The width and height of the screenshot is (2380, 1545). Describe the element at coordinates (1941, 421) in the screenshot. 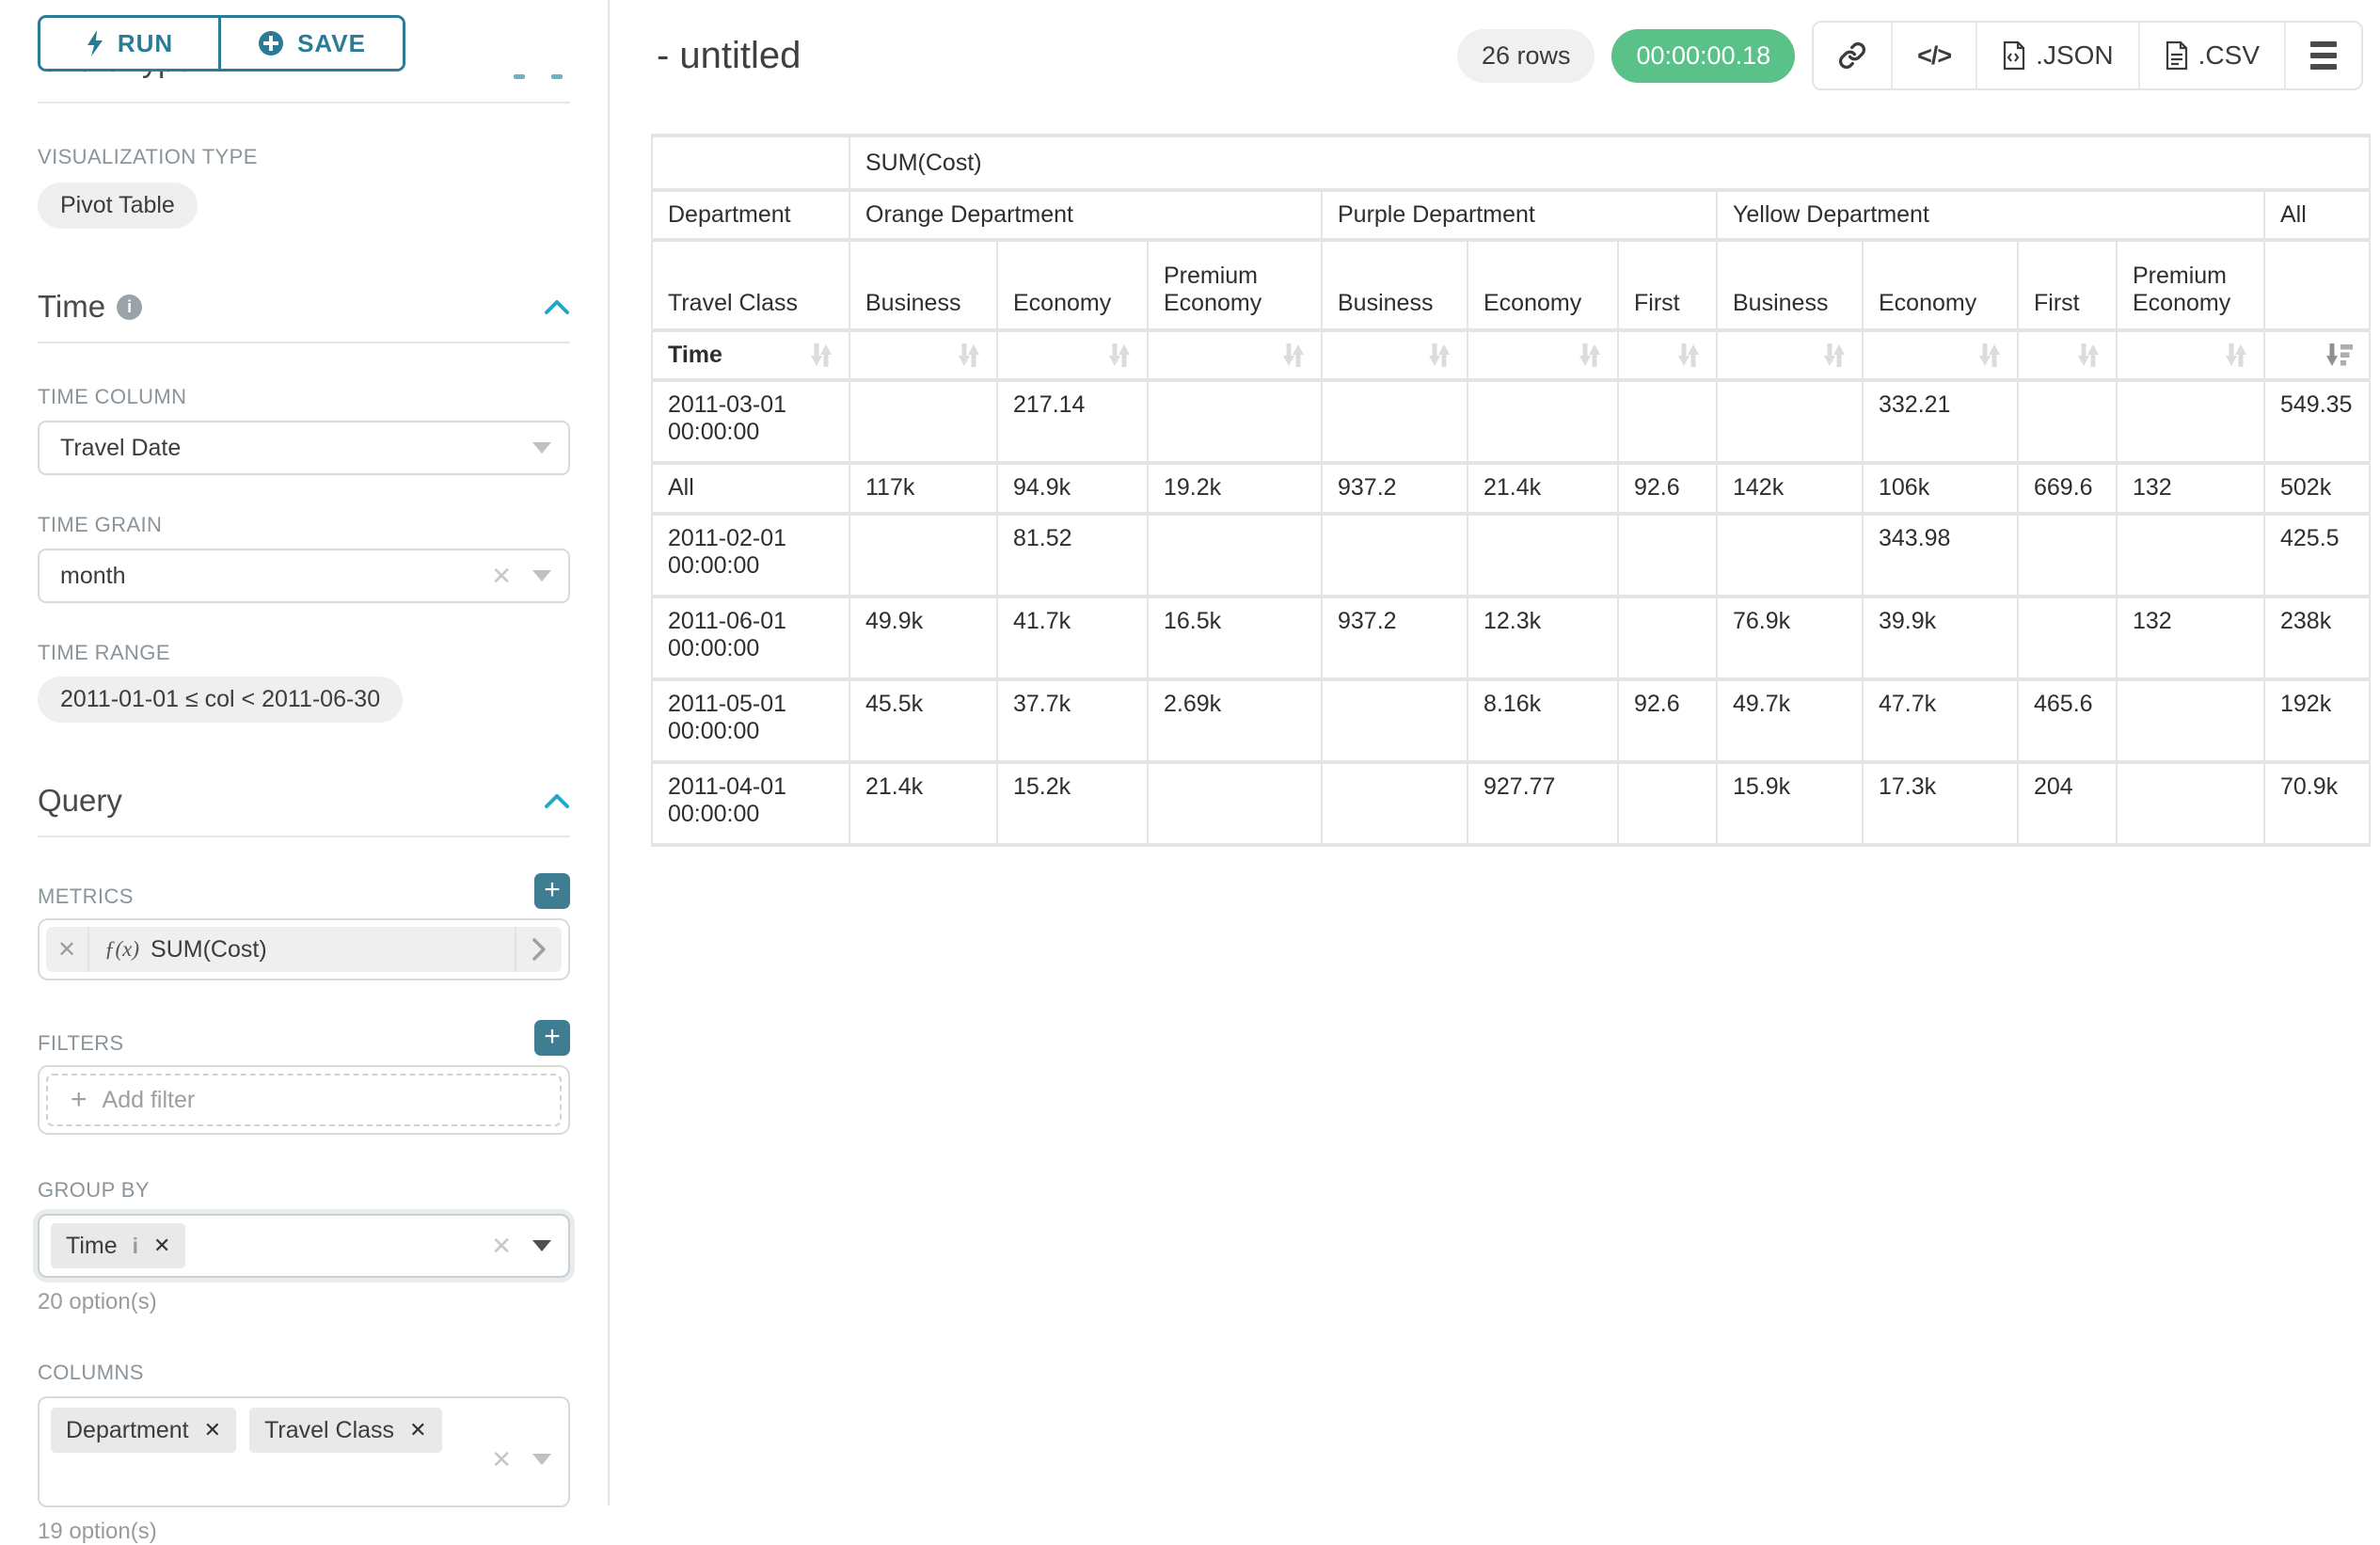

I see `pivot-value-cell: 332.21` at that location.